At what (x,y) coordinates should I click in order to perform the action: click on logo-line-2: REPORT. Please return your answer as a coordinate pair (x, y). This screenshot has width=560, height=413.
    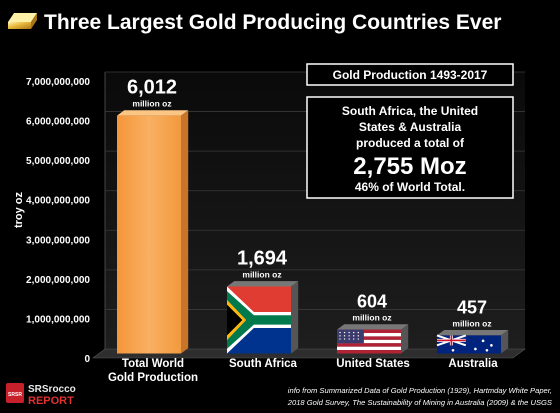
    Looking at the image, I should click on (51, 401).